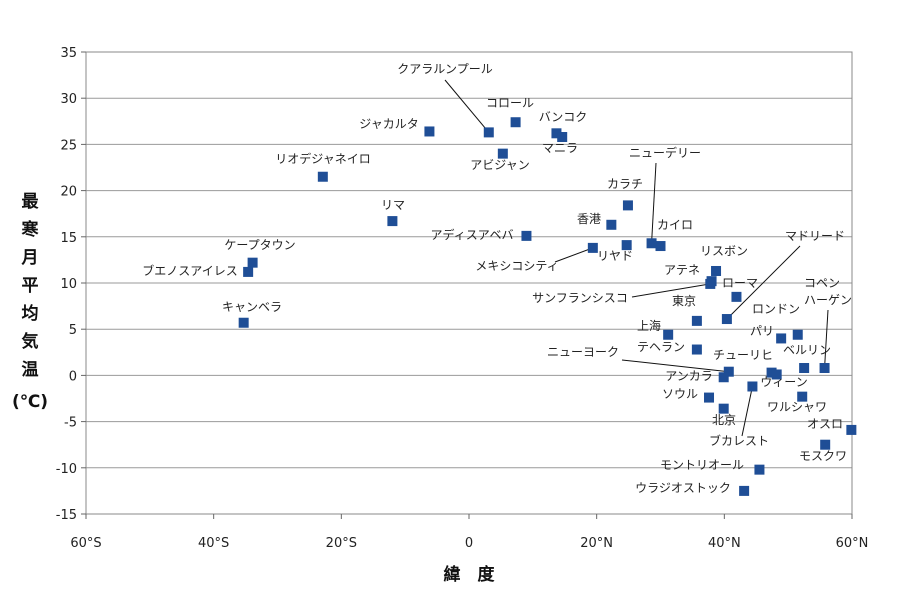 This screenshot has width=900, height=600. Describe the element at coordinates (783, 382) in the screenshot. I see `point-label: ウィーン` at that location.